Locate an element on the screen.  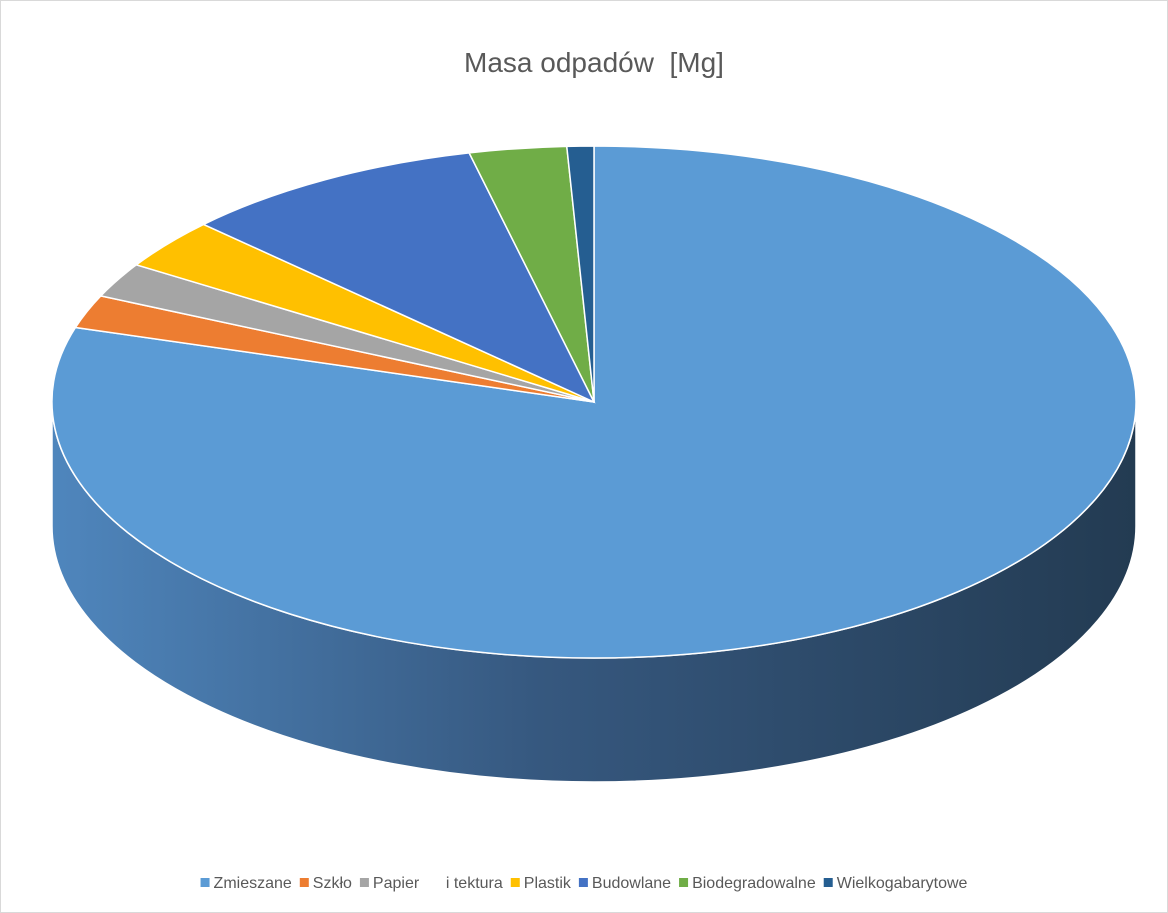
legend-label: Biodegradowalne is located at coordinates (754, 883).